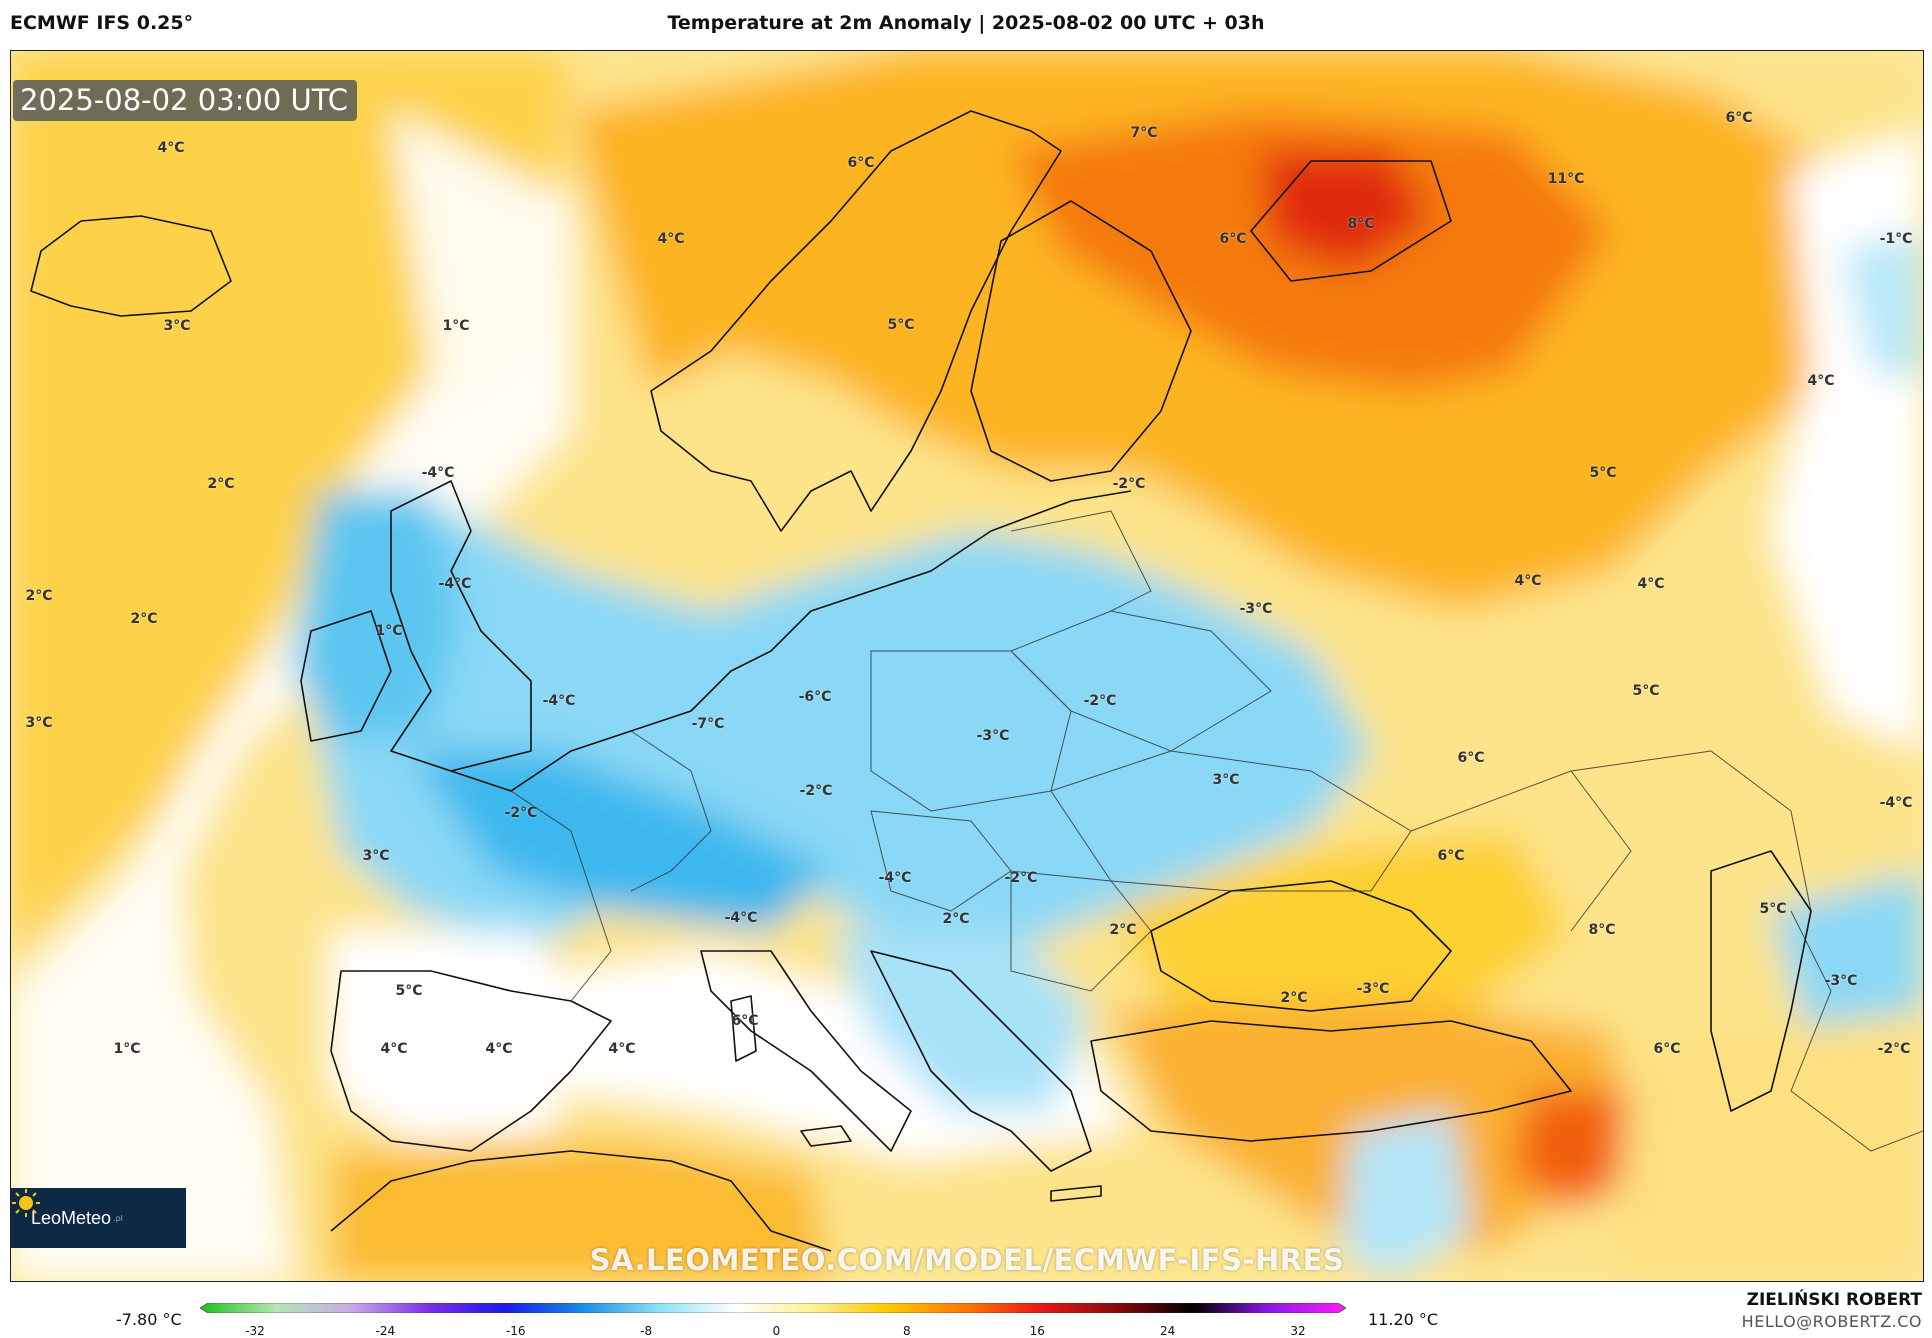 The height and width of the screenshot is (1338, 1932). Describe the element at coordinates (826, 1136) in the screenshot. I see `sicily-outline` at that location.